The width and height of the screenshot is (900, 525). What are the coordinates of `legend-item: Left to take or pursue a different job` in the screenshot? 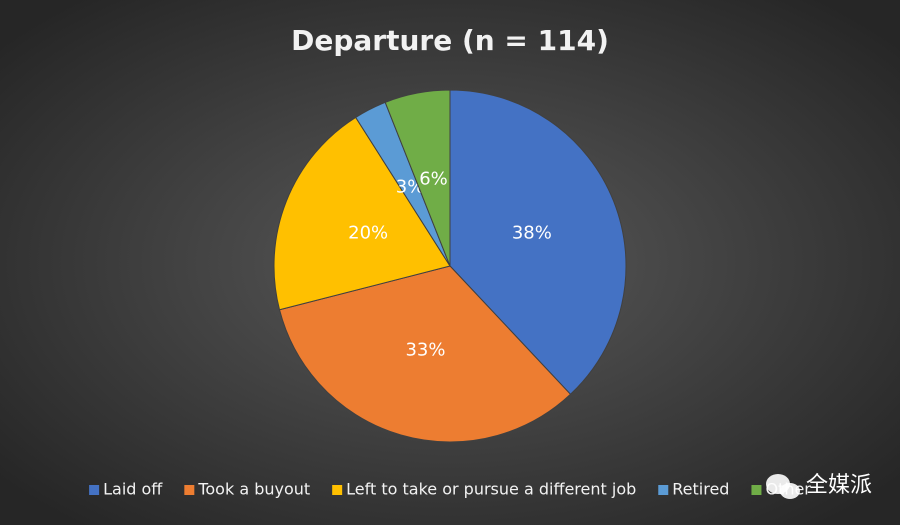 It's located at (484, 489).